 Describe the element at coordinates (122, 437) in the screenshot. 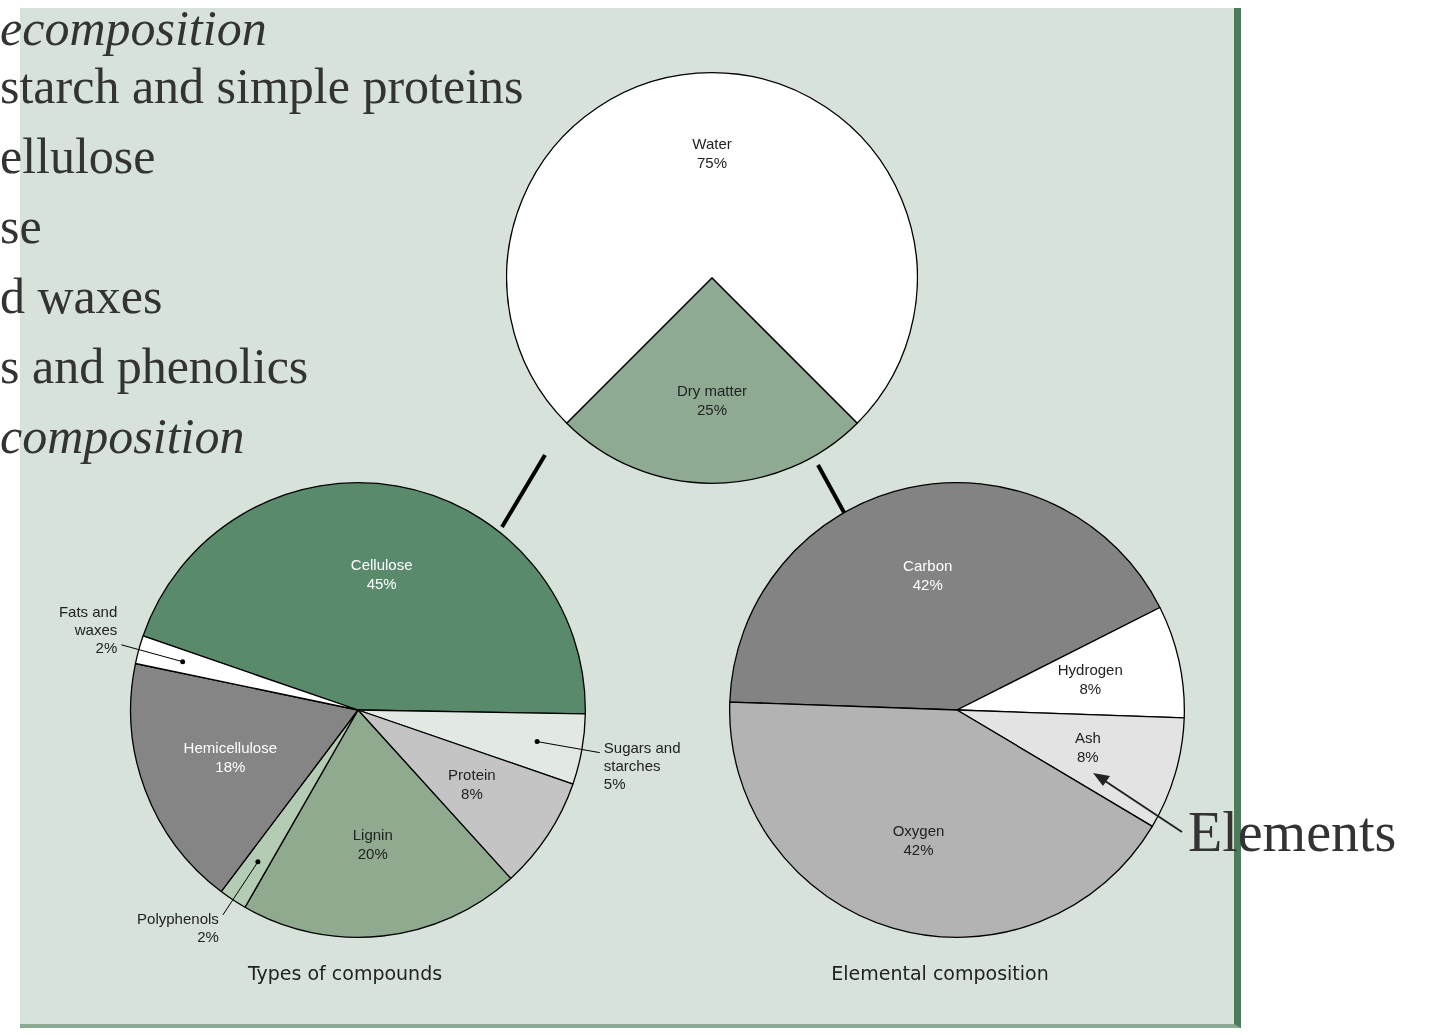

I see `text: composition` at that location.